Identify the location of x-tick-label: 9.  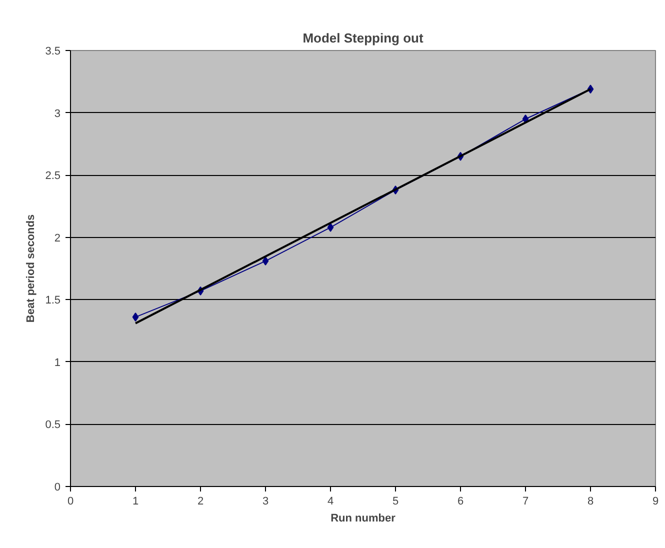
(655, 502).